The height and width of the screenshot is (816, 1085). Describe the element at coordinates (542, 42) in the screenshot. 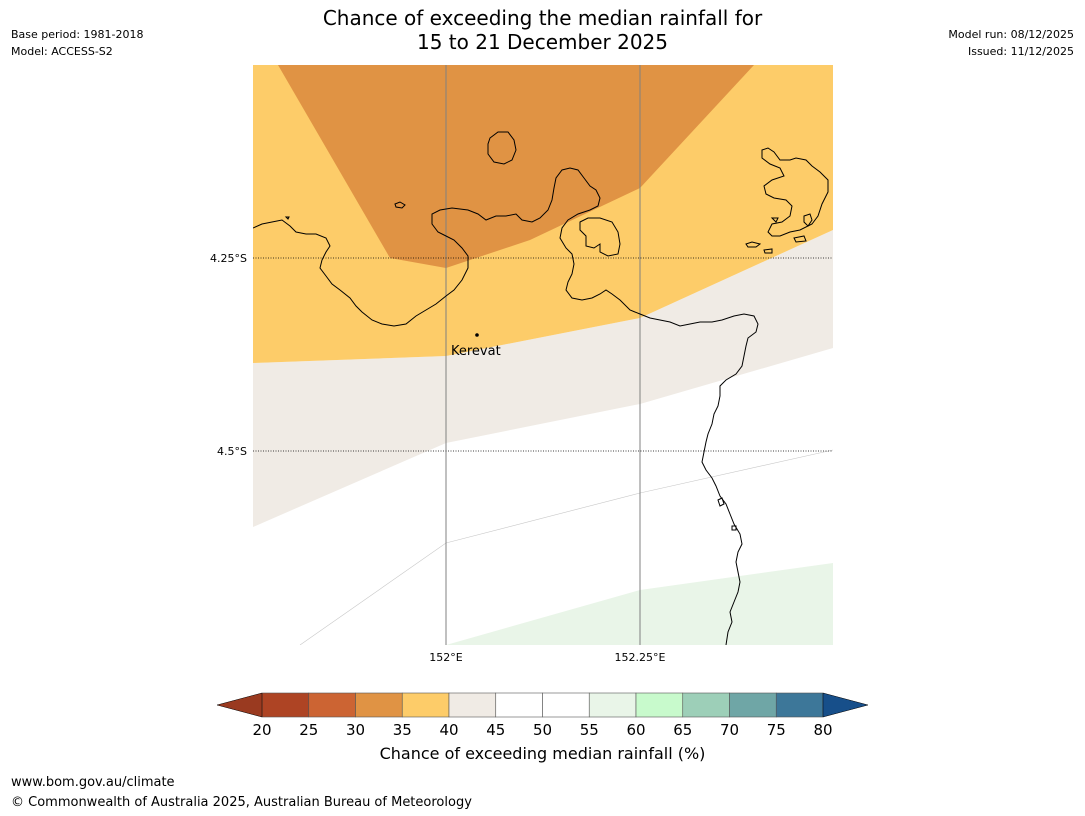

I see `title-line-2: 15 to 21 December 2025` at that location.